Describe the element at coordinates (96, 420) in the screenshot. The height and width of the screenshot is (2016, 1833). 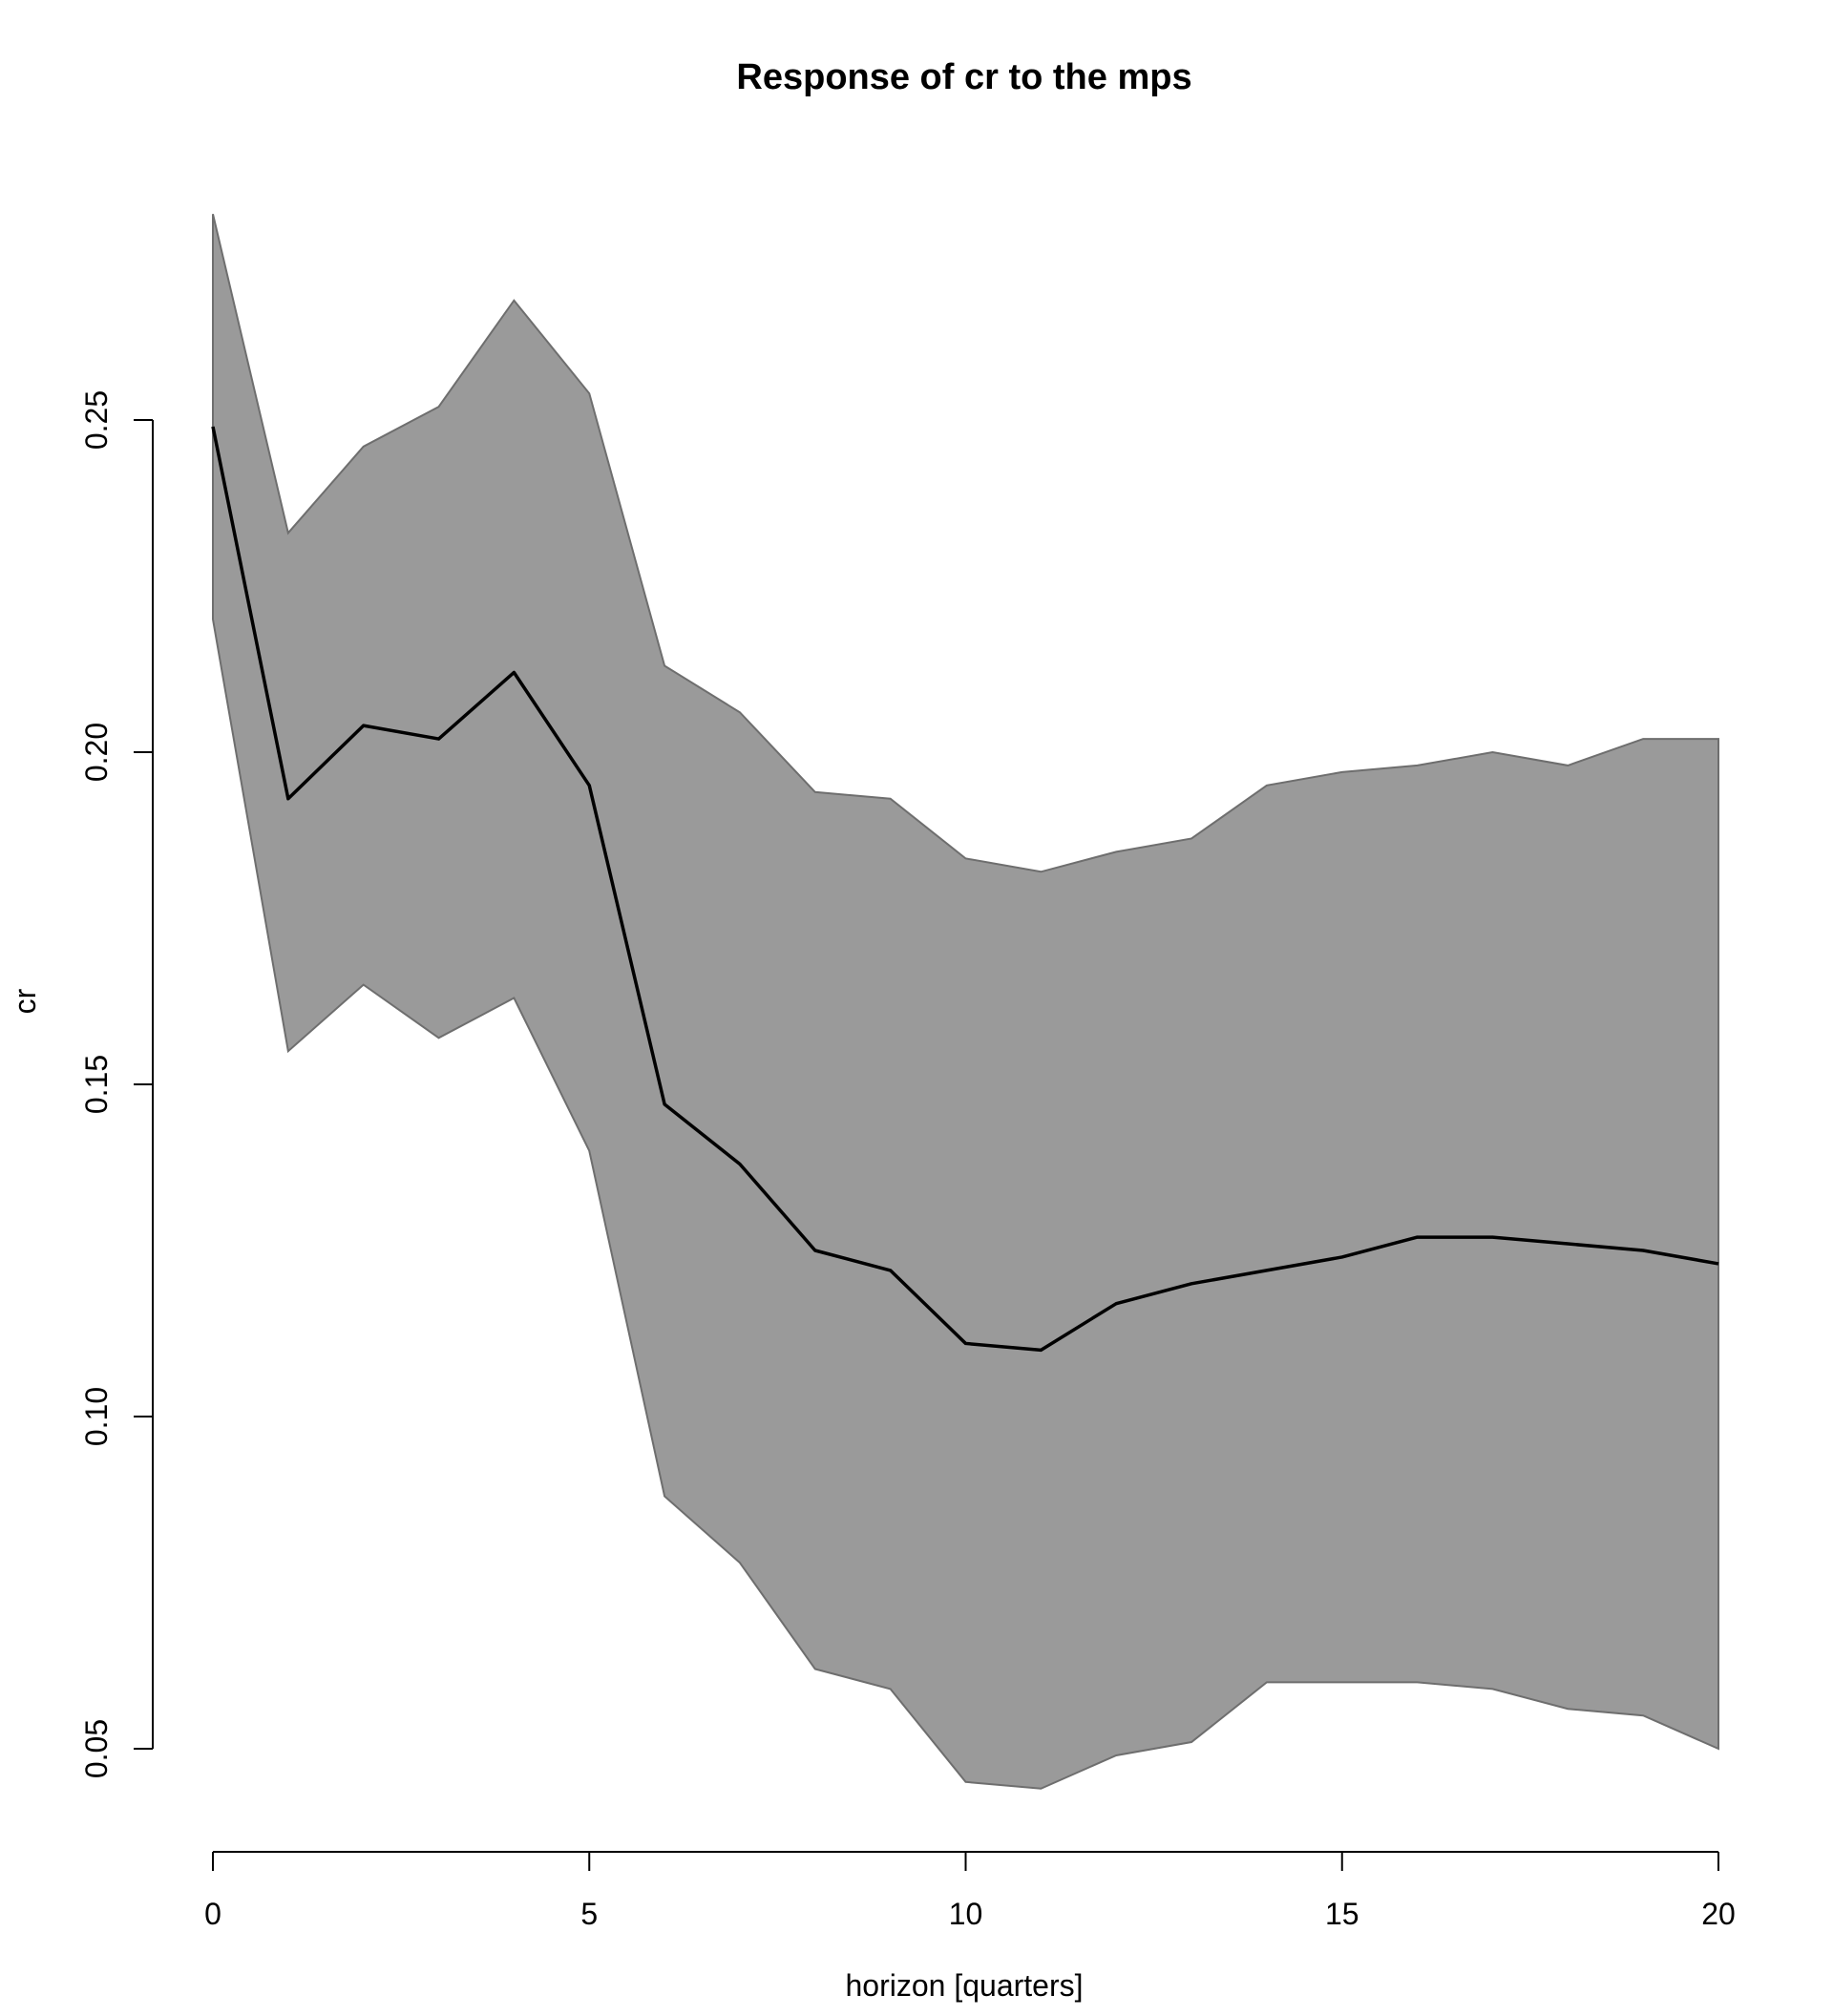
I see `y-tick-label: 0.25` at that location.